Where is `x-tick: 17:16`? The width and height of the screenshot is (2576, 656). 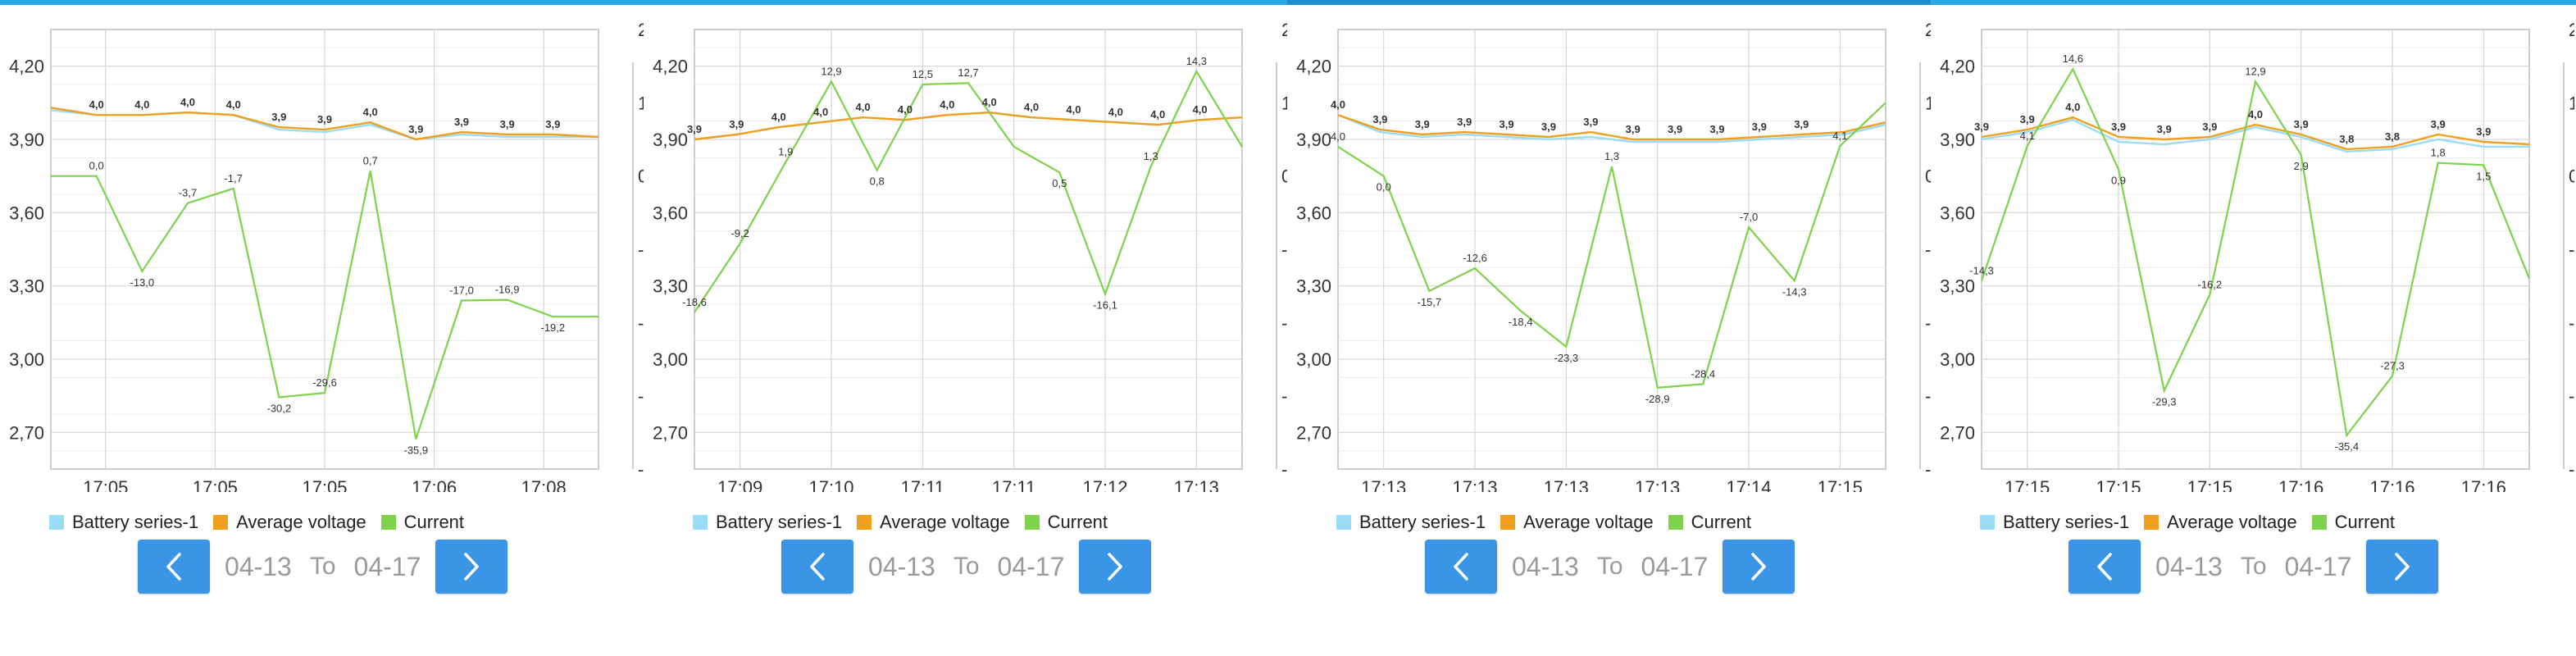
x-tick: 17:16 is located at coordinates (2483, 484).